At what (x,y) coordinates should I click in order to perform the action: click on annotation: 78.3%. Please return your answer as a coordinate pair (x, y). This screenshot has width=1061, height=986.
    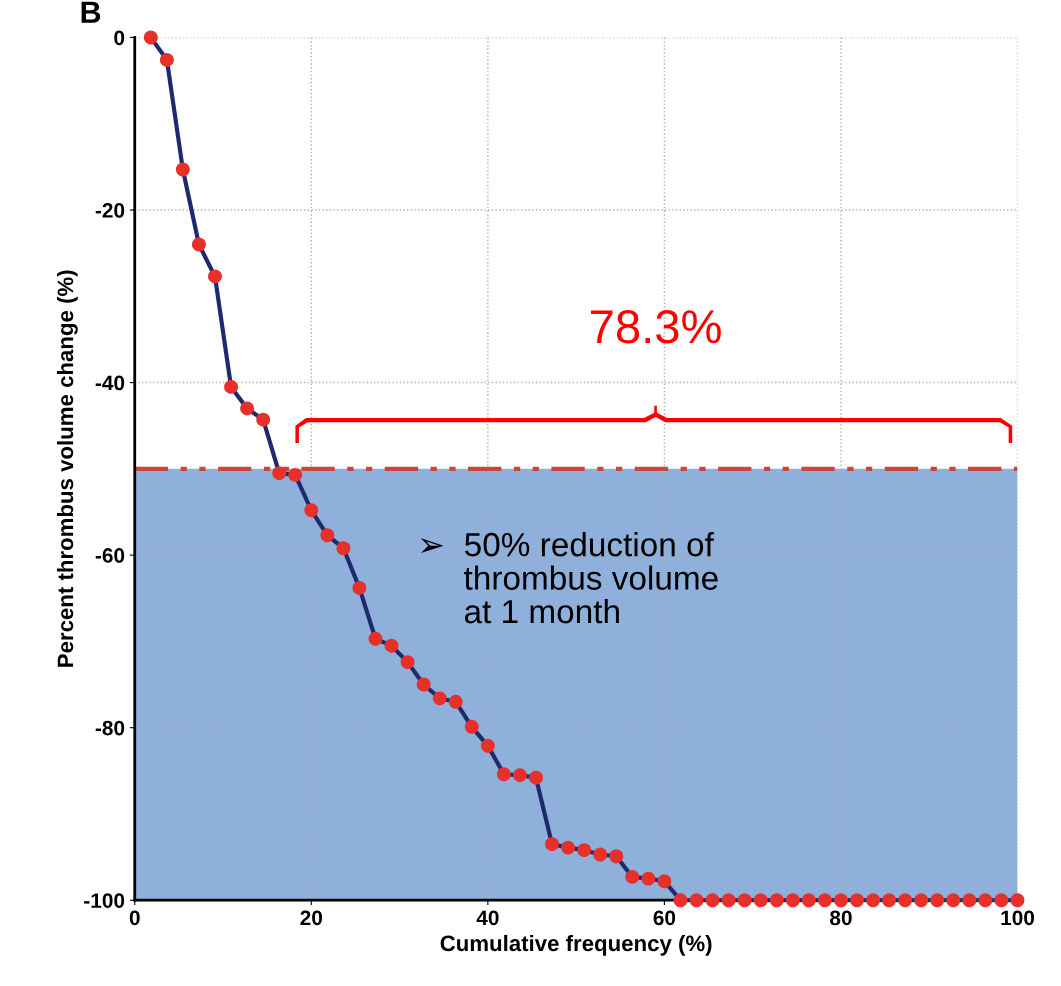
    Looking at the image, I should click on (656, 327).